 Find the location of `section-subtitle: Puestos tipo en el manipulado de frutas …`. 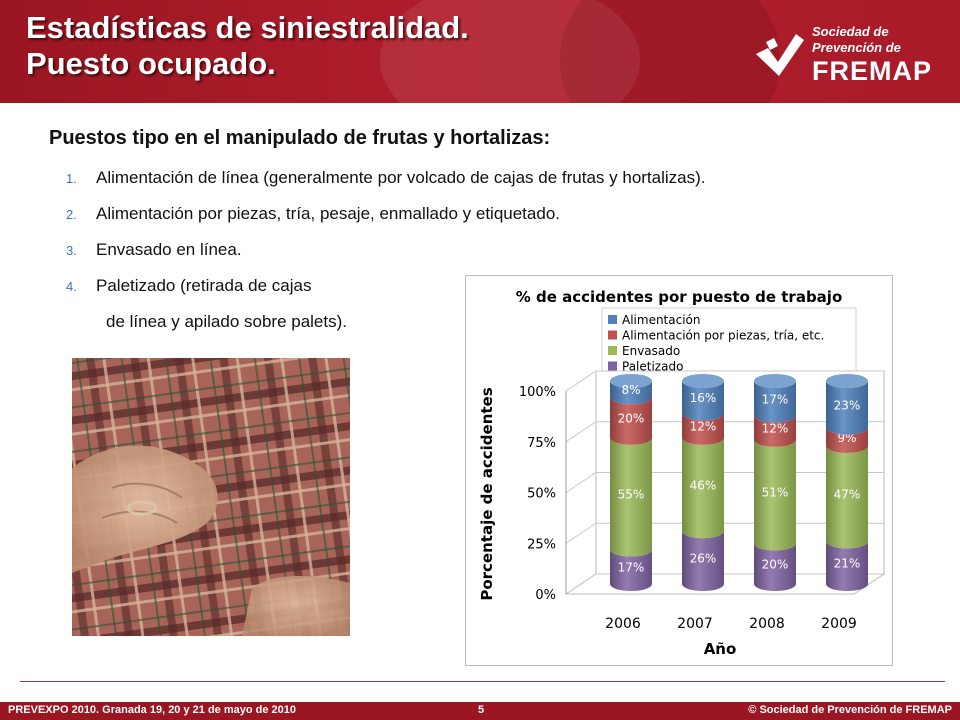

section-subtitle: Puestos tipo en el manipulado de frutas … is located at coordinates (300, 138).